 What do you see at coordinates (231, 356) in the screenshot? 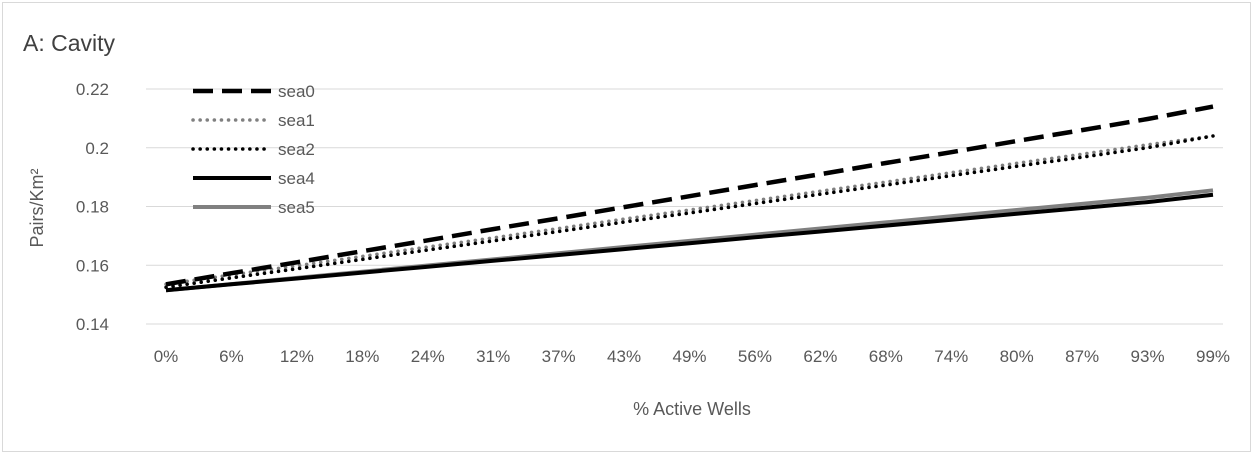
I see `x-tick-label: 6%` at bounding box center [231, 356].